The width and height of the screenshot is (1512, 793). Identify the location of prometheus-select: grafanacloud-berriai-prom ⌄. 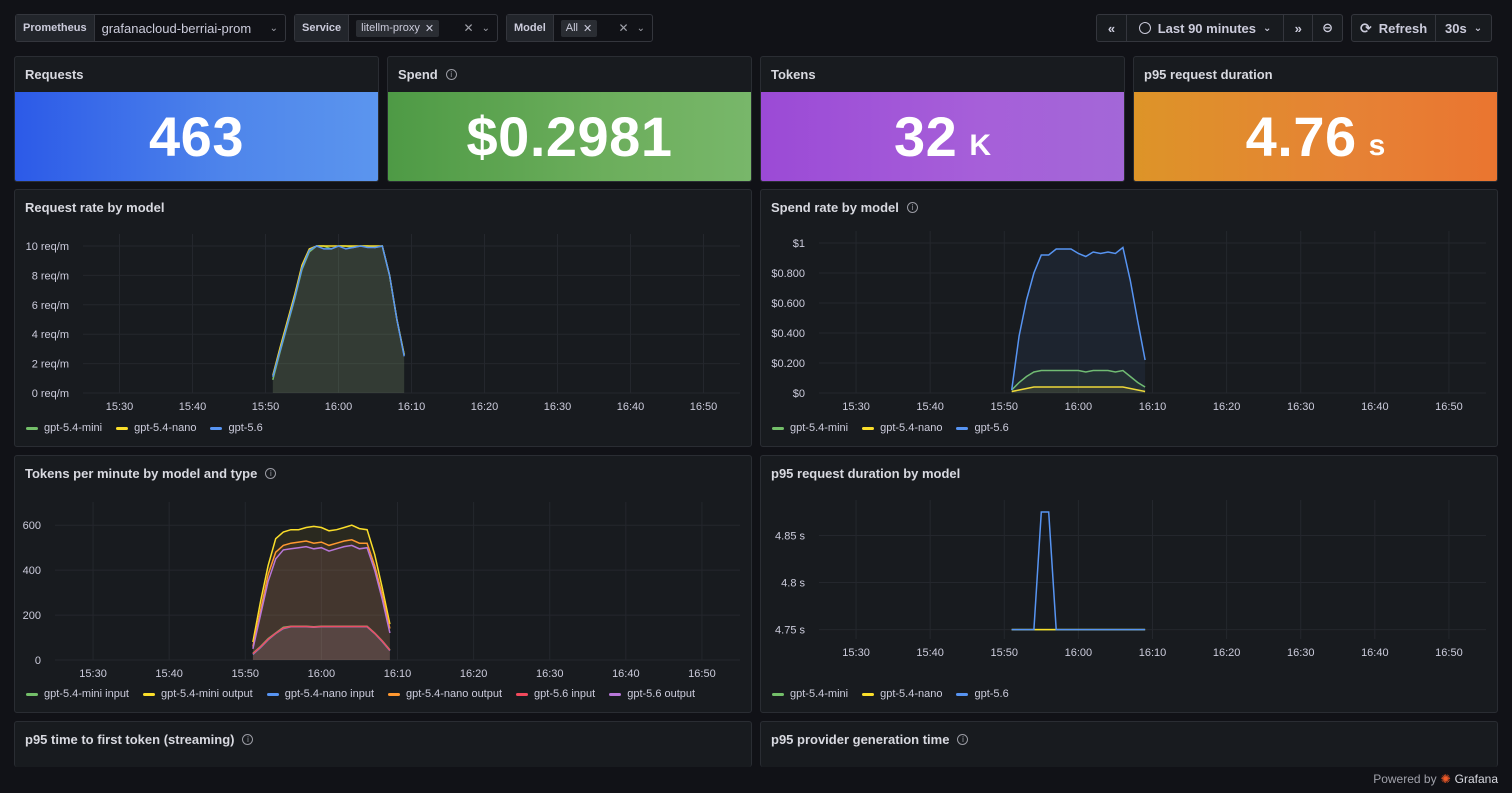
(190, 28).